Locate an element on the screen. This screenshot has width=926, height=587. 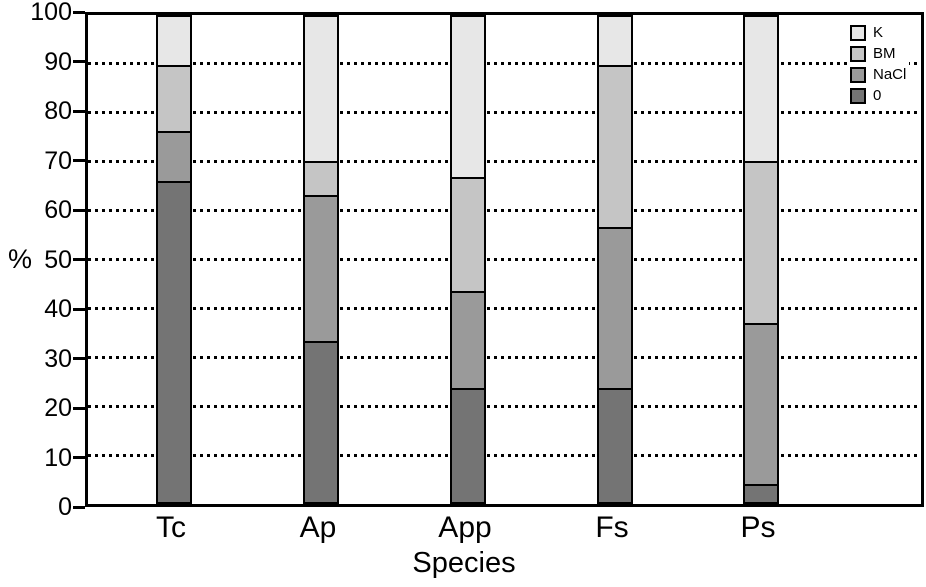
bar-segment-Ps-BM is located at coordinates (761, 242).